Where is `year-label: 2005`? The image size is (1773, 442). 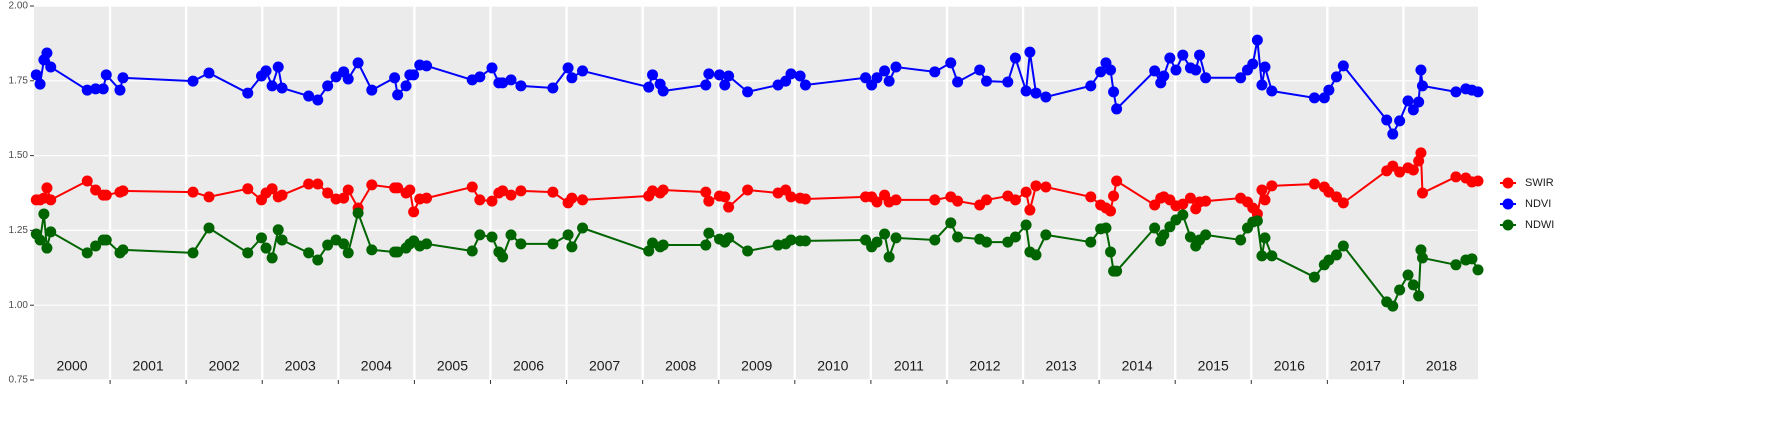
year-label: 2005 is located at coordinates (452, 366).